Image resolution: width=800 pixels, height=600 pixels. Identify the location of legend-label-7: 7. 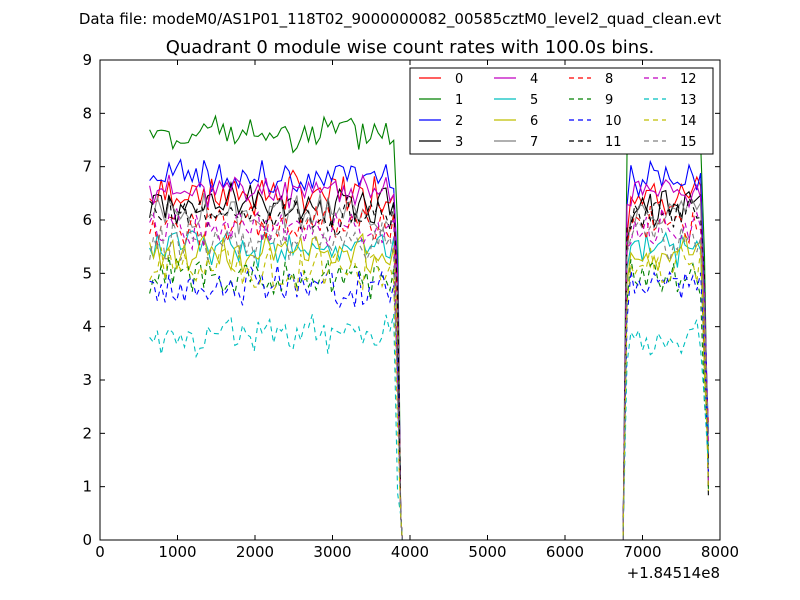
(534, 142).